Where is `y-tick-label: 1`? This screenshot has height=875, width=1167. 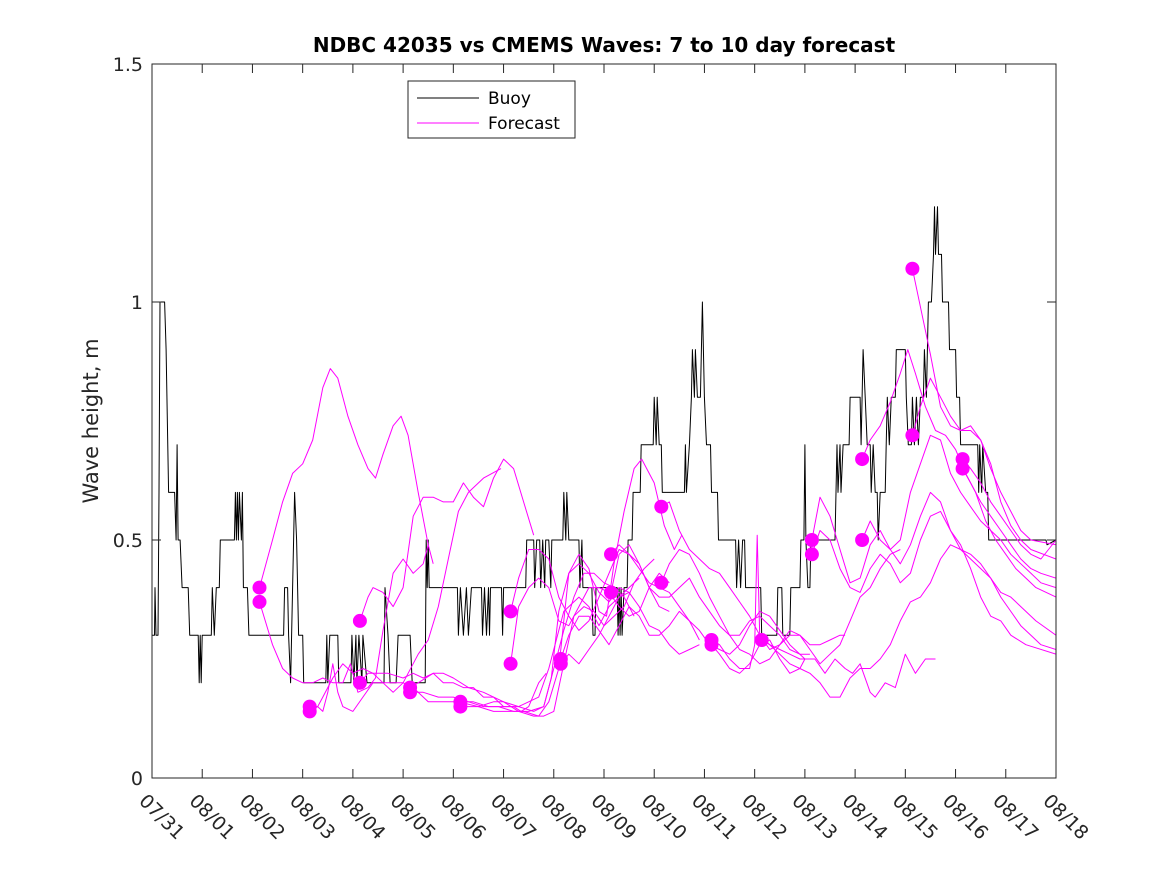
y-tick-label: 1 is located at coordinates (137, 303).